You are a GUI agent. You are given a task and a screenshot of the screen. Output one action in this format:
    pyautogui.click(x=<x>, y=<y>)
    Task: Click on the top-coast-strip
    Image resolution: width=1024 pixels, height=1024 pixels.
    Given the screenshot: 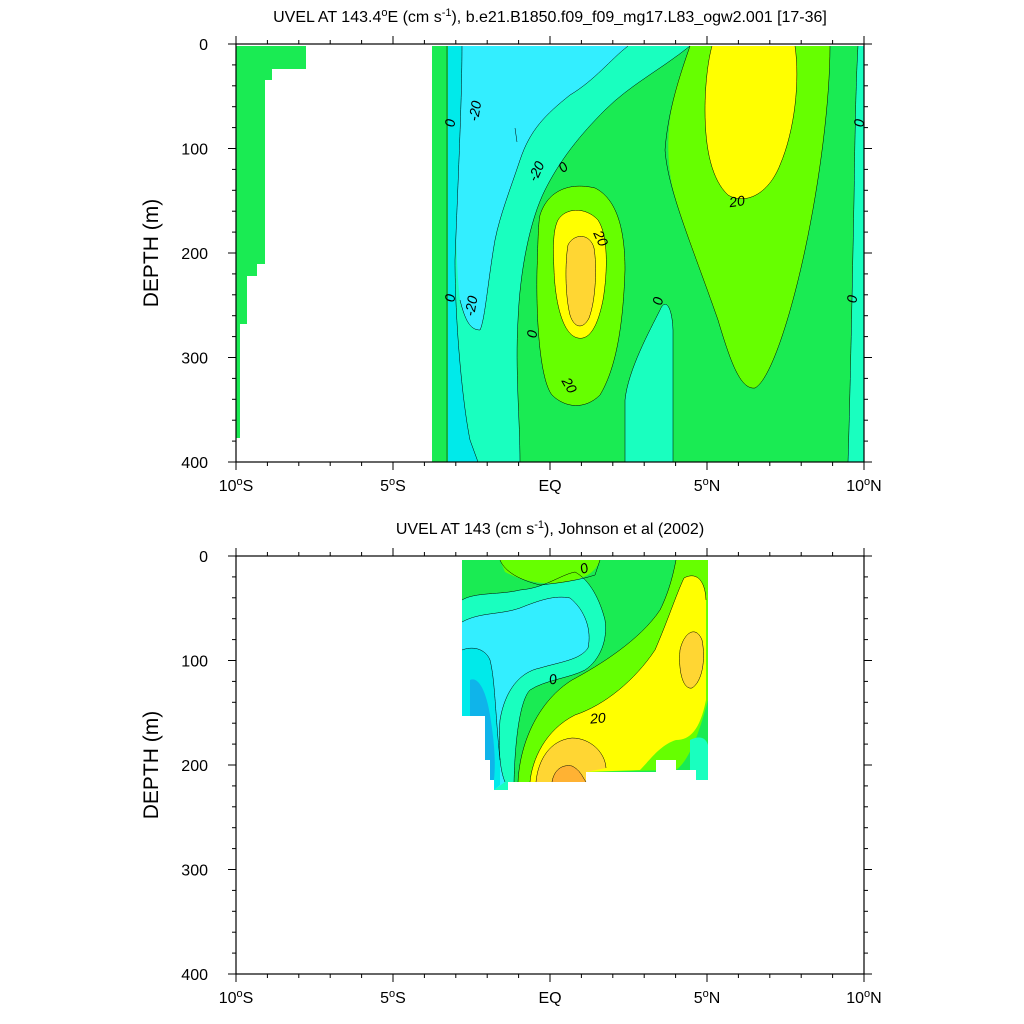 What is the action you would take?
    pyautogui.click(x=440, y=254)
    